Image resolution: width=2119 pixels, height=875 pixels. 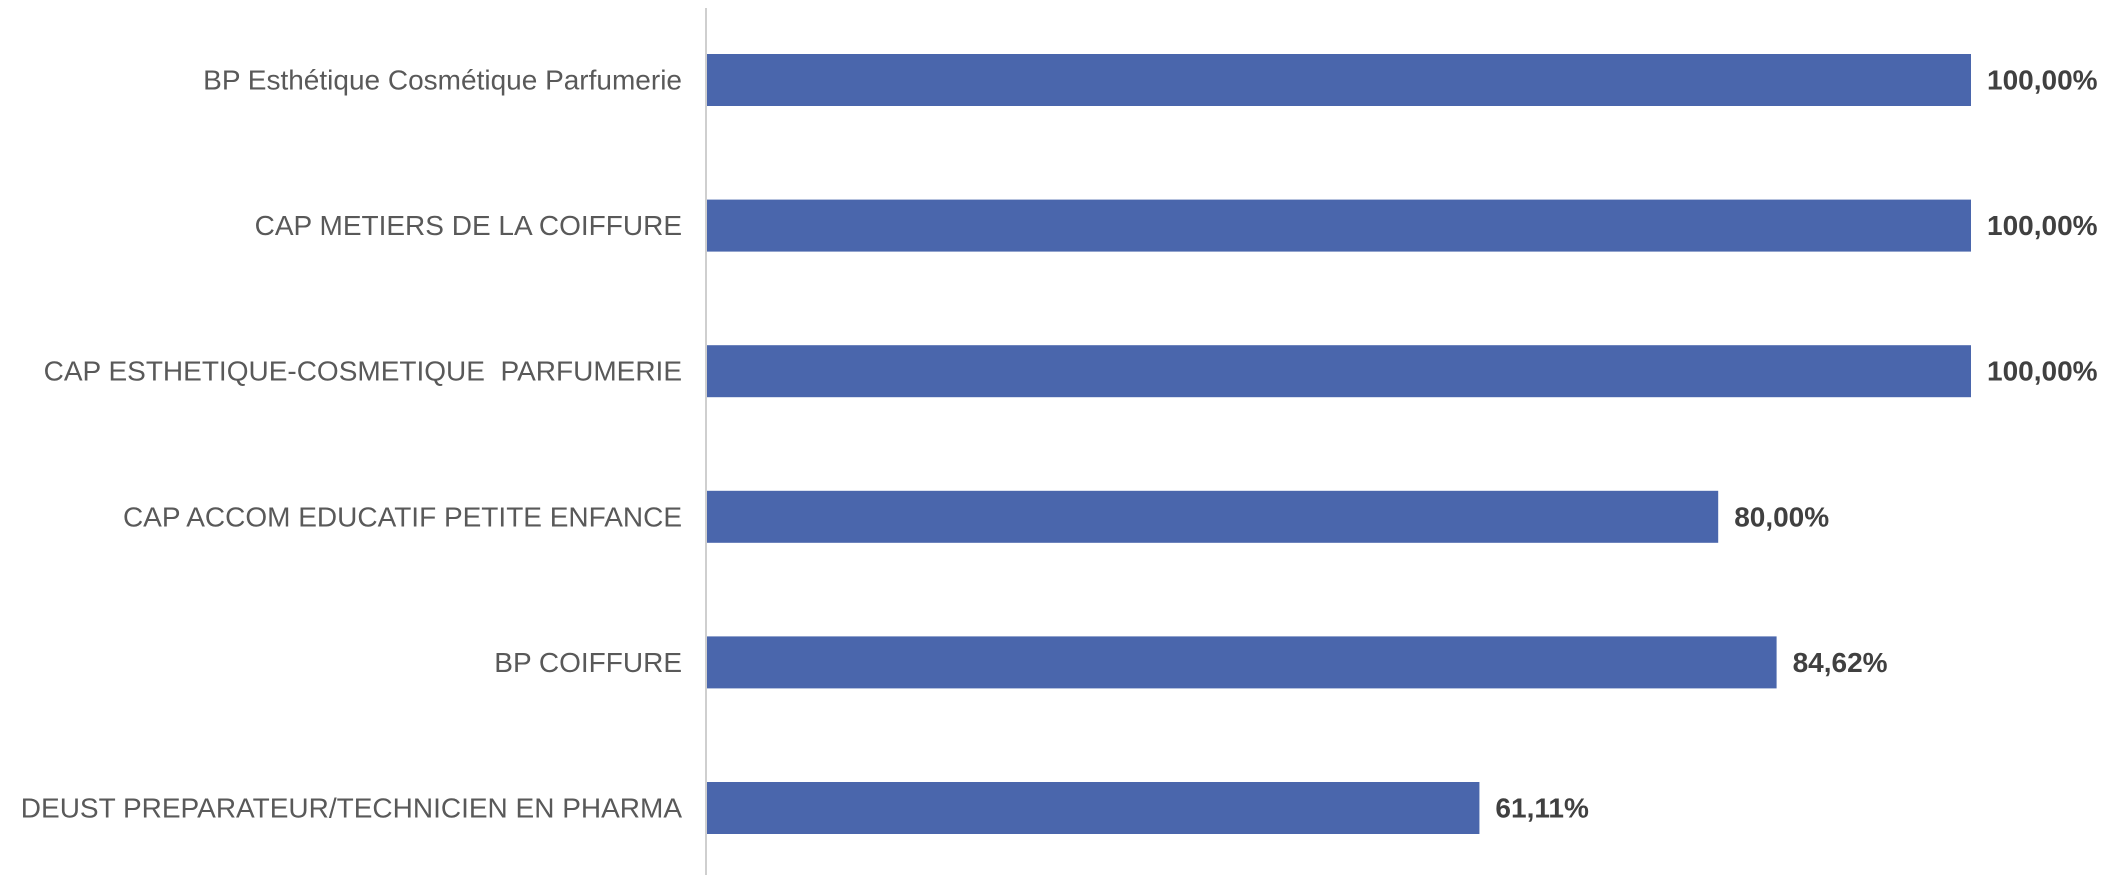 What do you see at coordinates (588, 662) in the screenshot?
I see `category-label: BP COIFFURE` at bounding box center [588, 662].